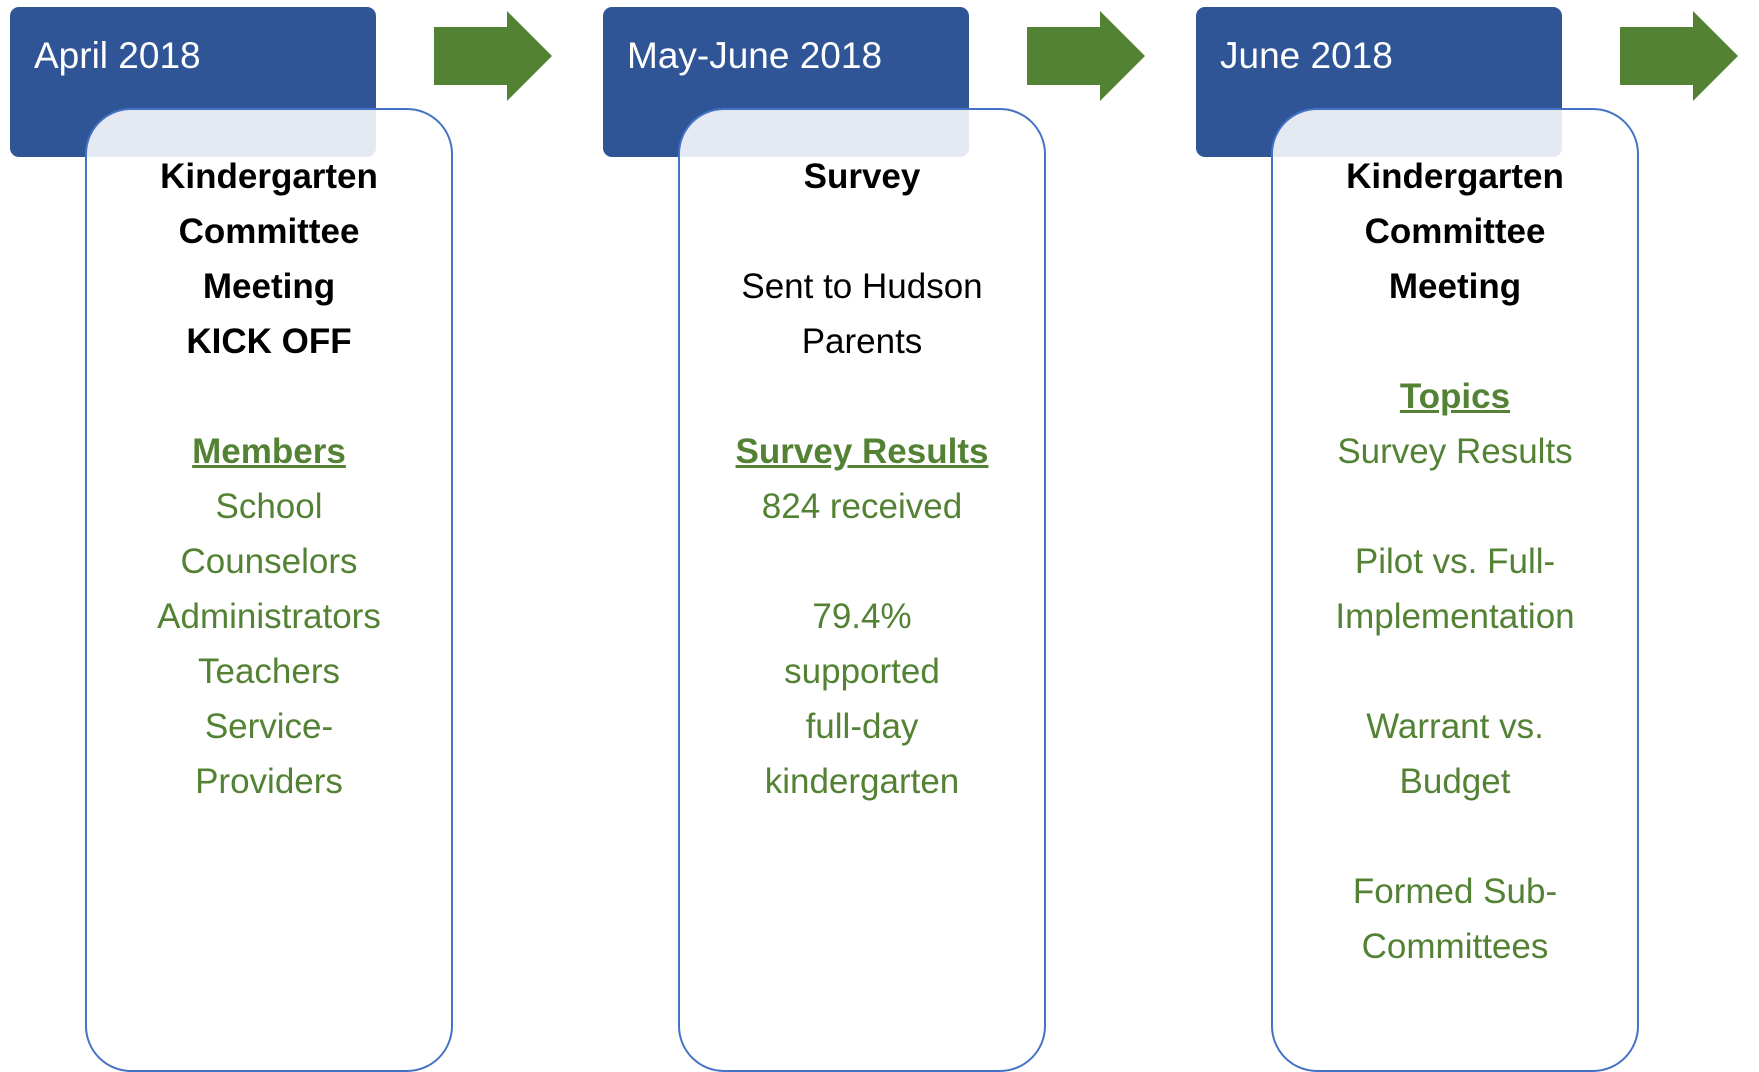 This screenshot has height=1072, width=1759. I want to click on section-line: 79.4%, so click(862, 616).